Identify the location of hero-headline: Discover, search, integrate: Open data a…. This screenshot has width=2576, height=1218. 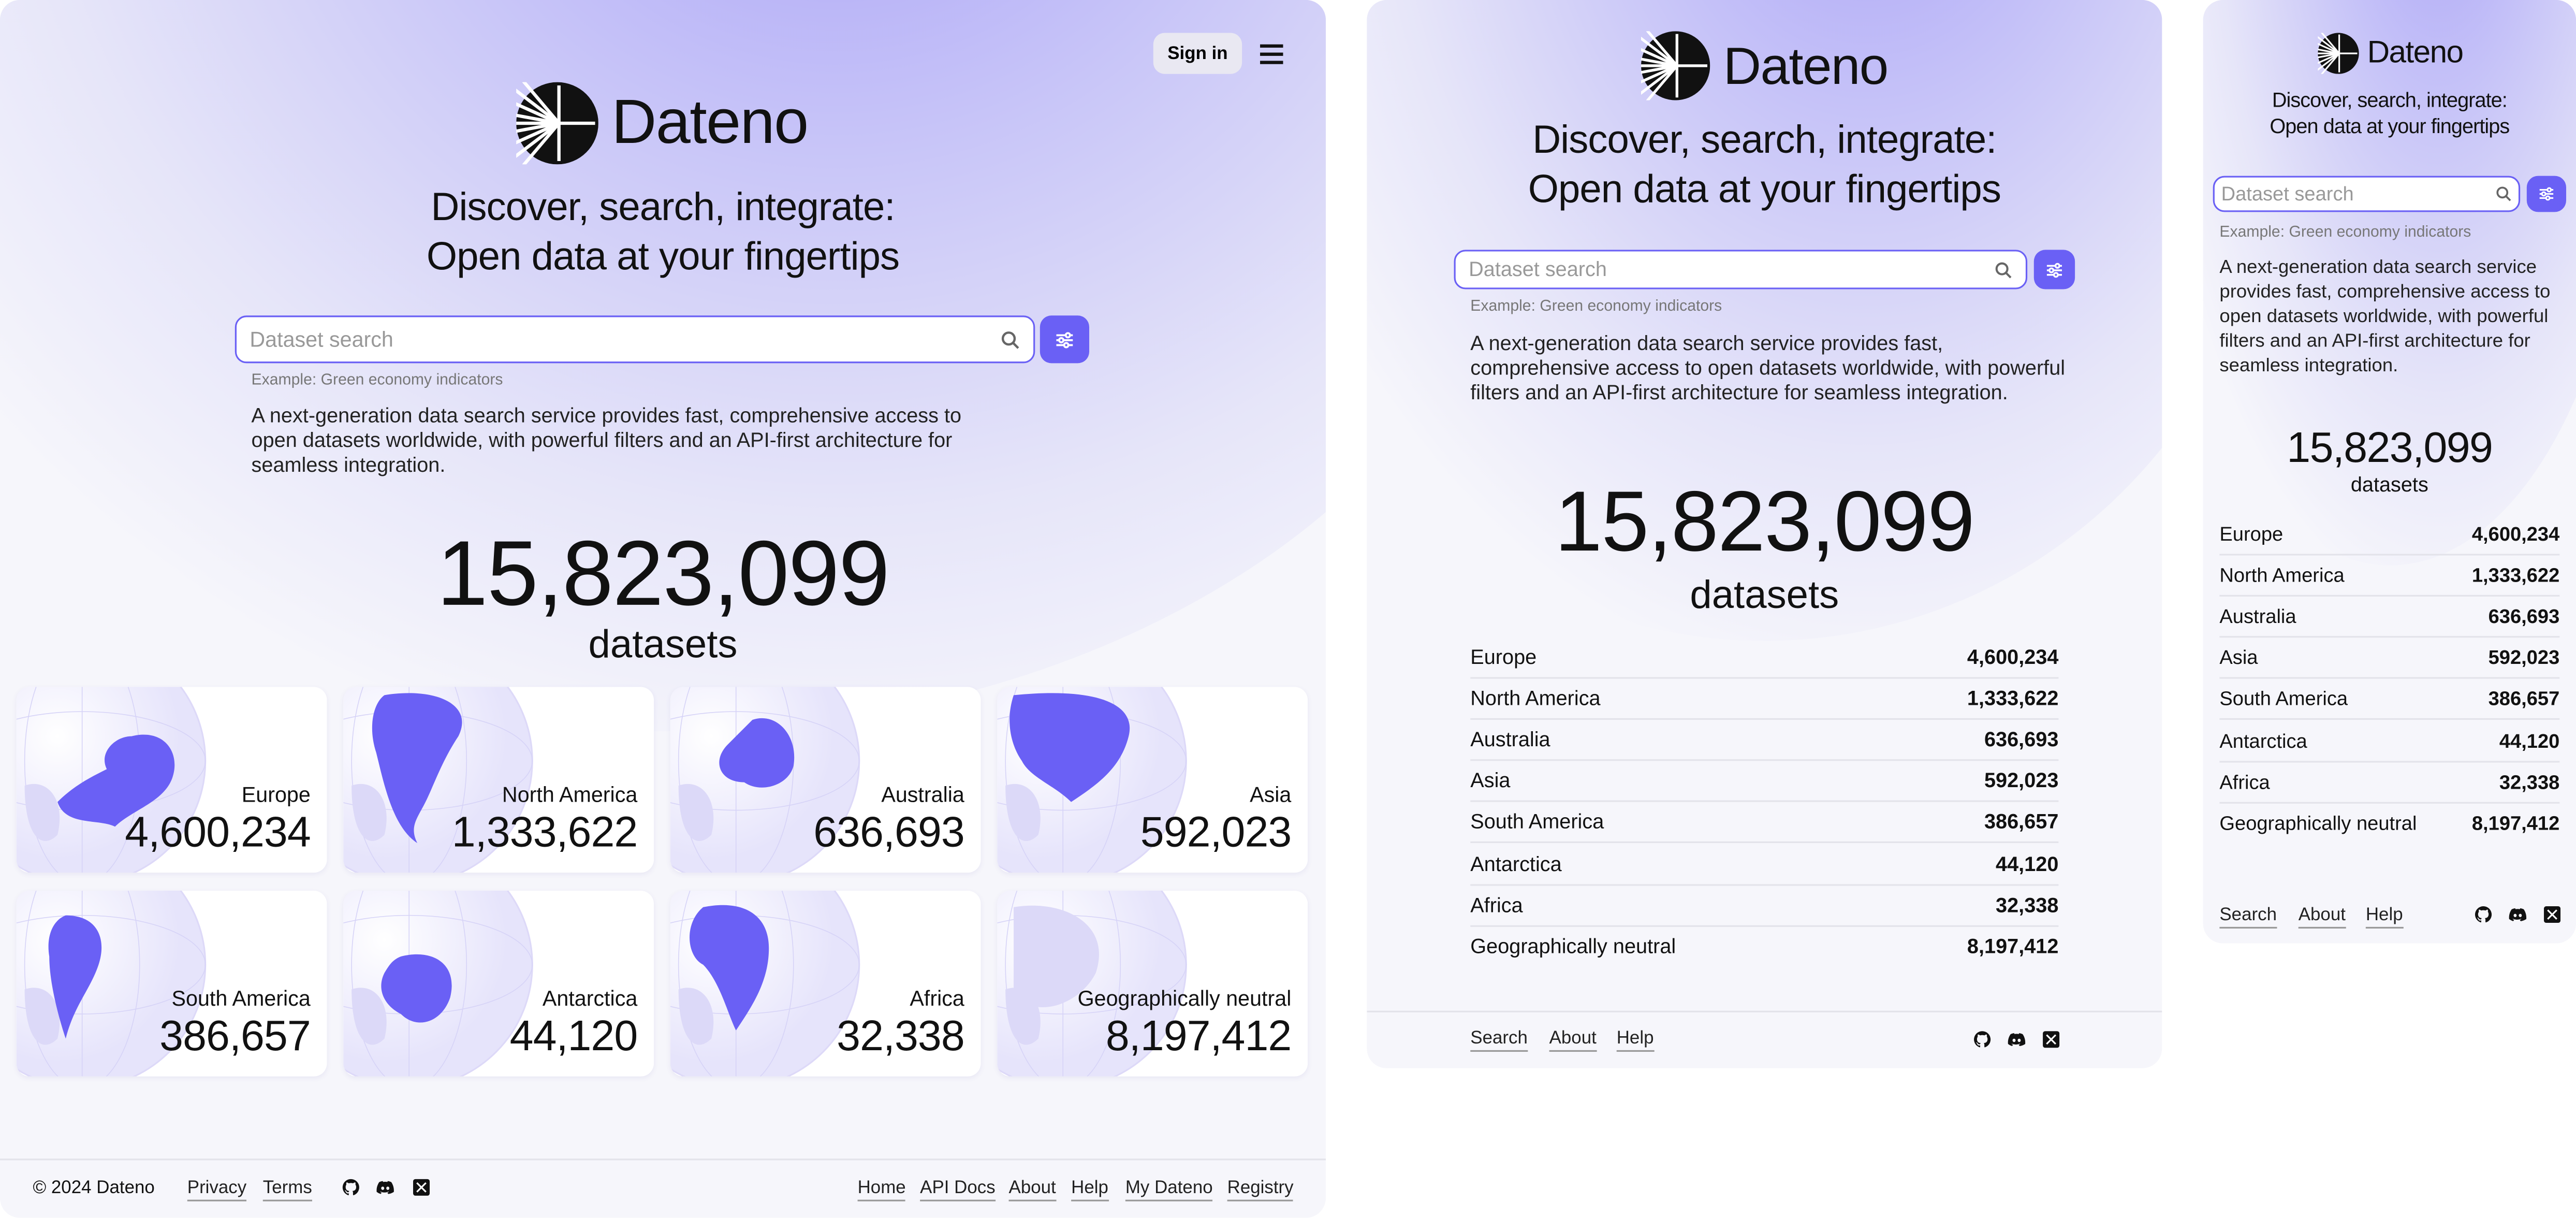
(2389, 114).